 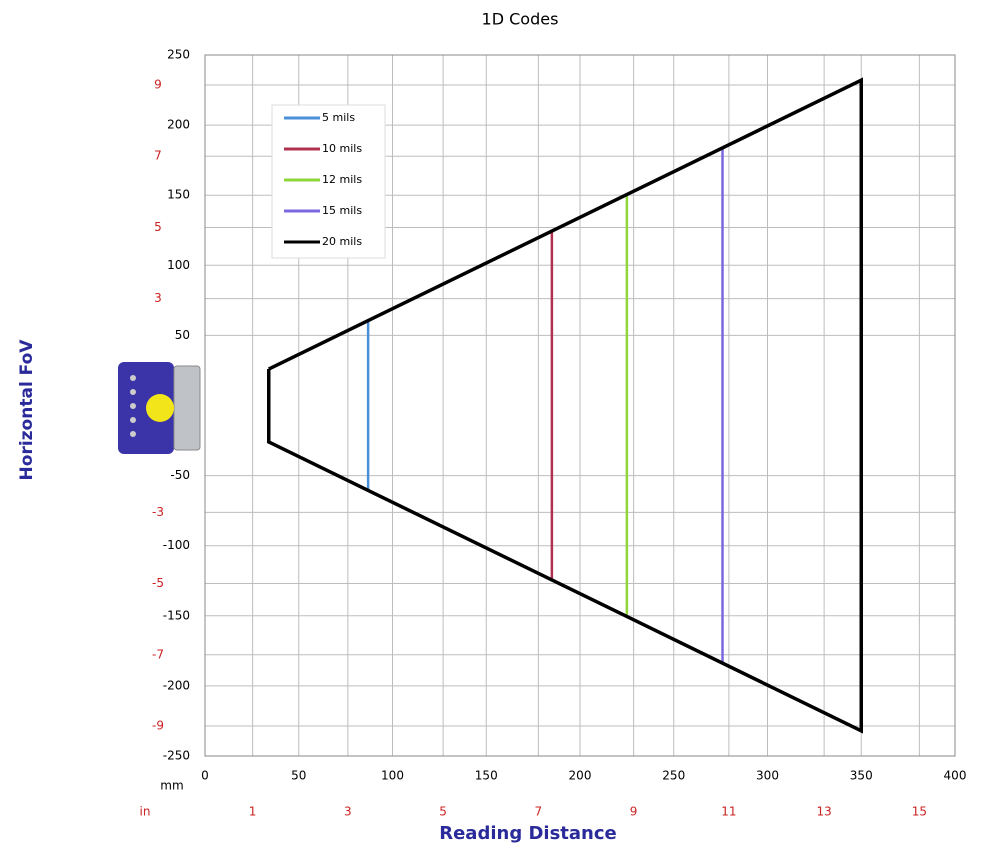 I want to click on x-tick-label: 400, so click(x=955, y=776).